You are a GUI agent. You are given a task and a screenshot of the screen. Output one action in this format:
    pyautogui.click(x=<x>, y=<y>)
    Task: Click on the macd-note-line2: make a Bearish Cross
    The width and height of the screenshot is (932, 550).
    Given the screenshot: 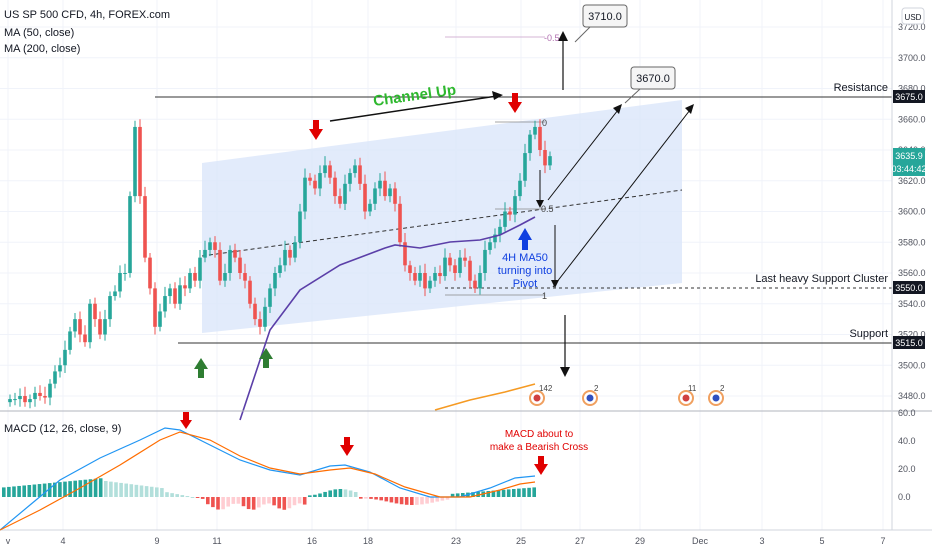 What is the action you would take?
    pyautogui.click(x=539, y=447)
    